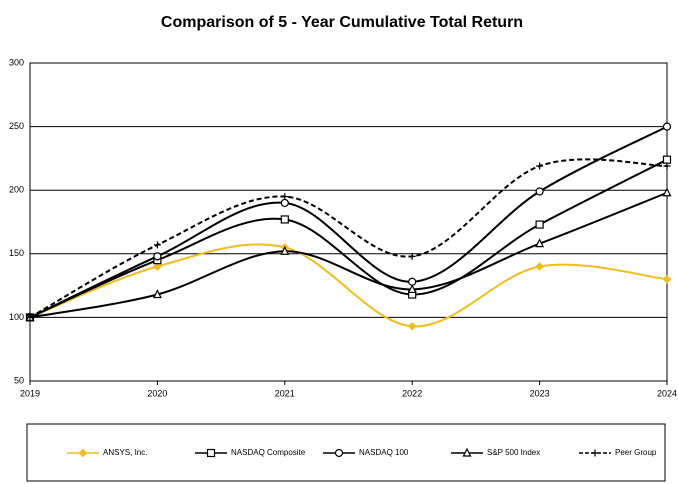  What do you see at coordinates (16, 253) in the screenshot?
I see `y-tick-label: 150` at bounding box center [16, 253].